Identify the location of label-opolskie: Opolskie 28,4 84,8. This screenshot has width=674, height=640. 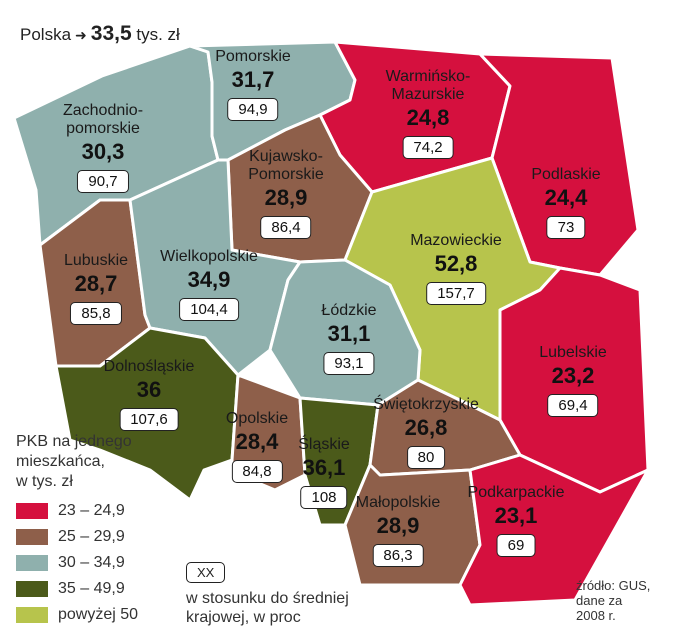
(257, 446).